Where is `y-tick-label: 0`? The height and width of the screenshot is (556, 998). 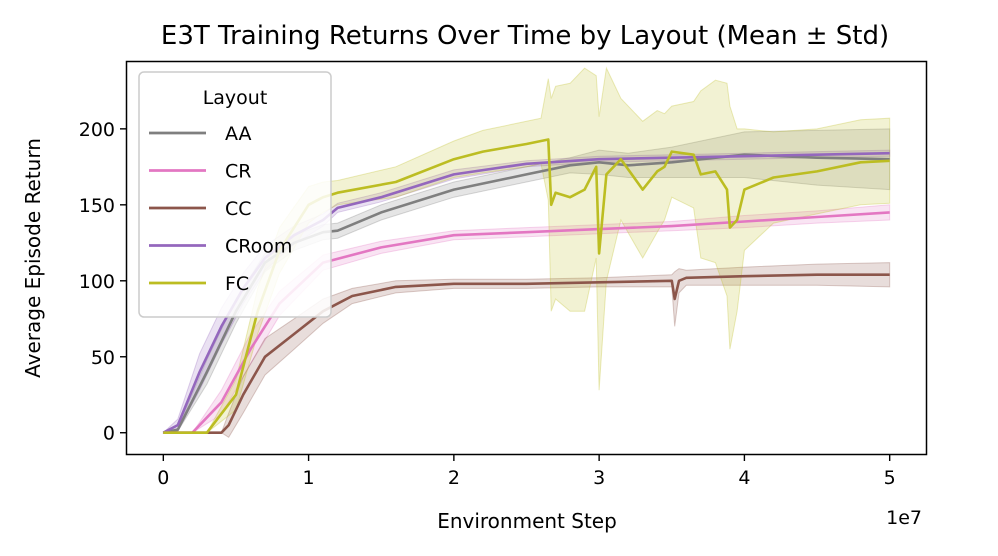 y-tick-label: 0 is located at coordinates (109, 434).